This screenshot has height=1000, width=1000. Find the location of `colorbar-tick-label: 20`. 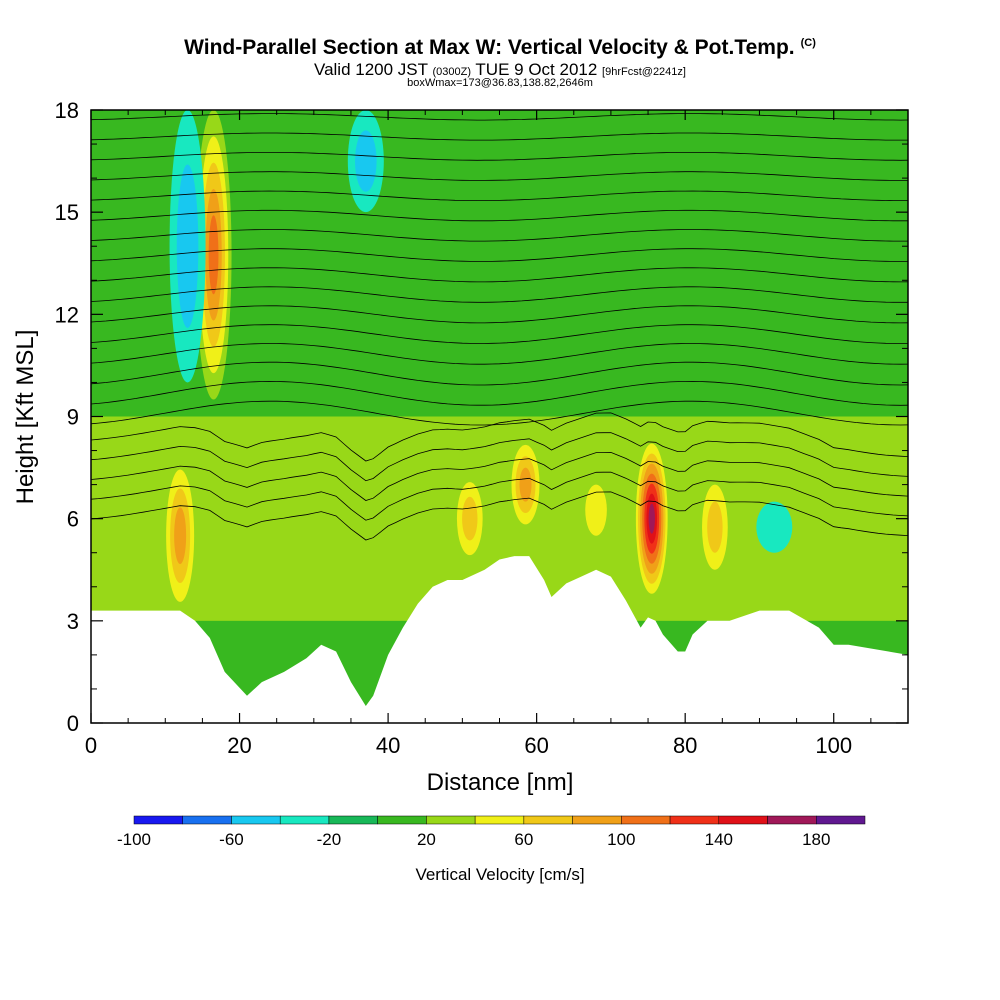

colorbar-tick-label: 20 is located at coordinates (426, 839).